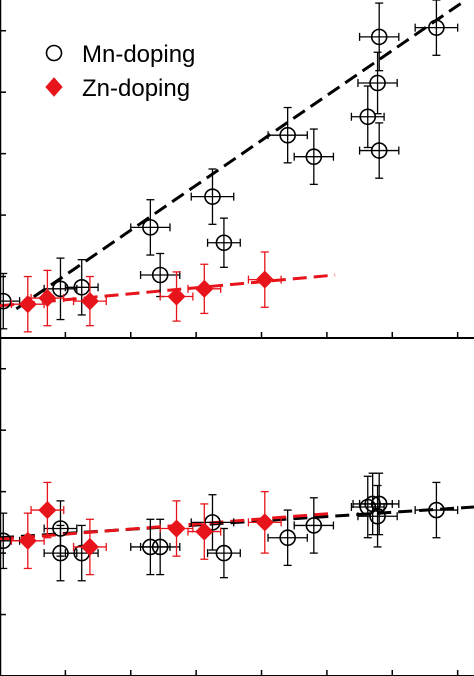  What do you see at coordinates (136, 88) in the screenshot?
I see `legend-zn-label: Zn-doping` at bounding box center [136, 88].